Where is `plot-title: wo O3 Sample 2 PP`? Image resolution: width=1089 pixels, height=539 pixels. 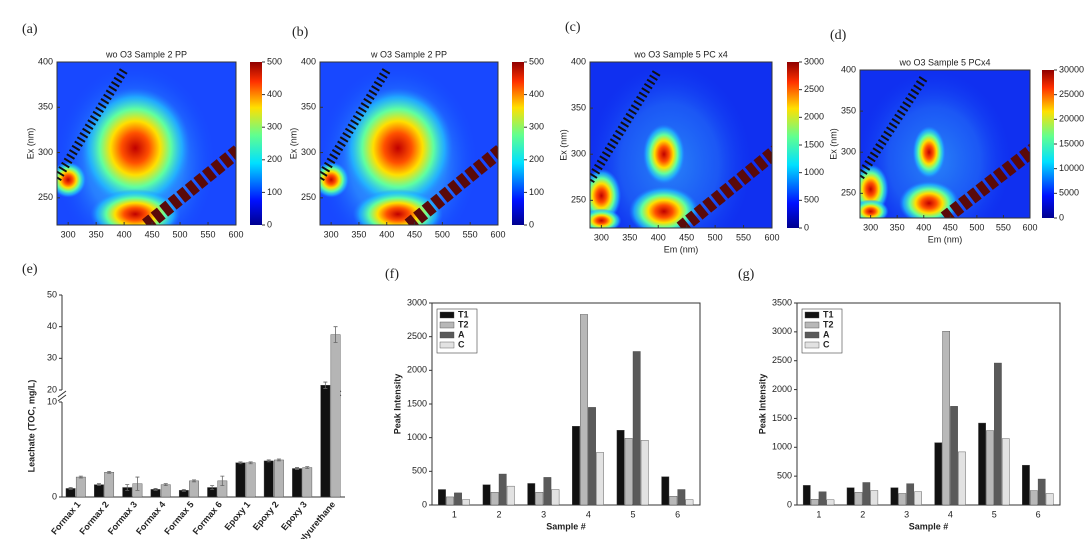
plot-title: wo O3 Sample 2 PP is located at coordinates (146, 54).